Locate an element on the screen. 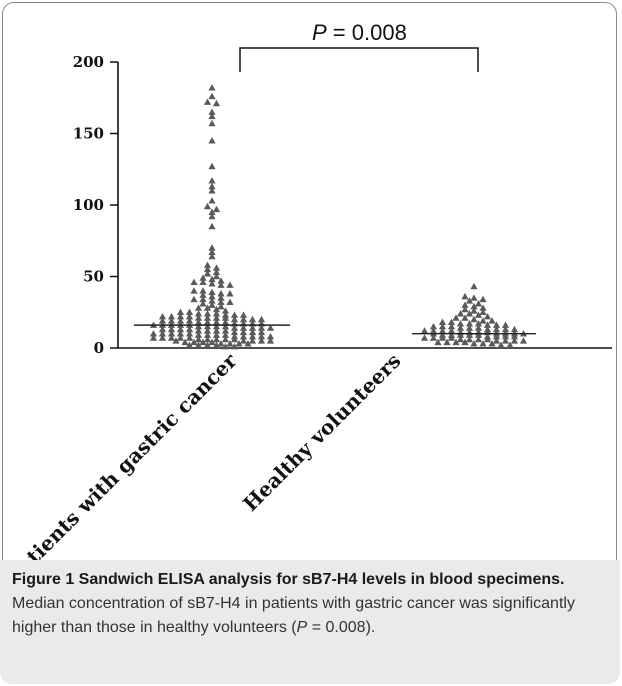 The image size is (622, 686). significance-bracket: P = 0.008 is located at coordinates (359, 46).